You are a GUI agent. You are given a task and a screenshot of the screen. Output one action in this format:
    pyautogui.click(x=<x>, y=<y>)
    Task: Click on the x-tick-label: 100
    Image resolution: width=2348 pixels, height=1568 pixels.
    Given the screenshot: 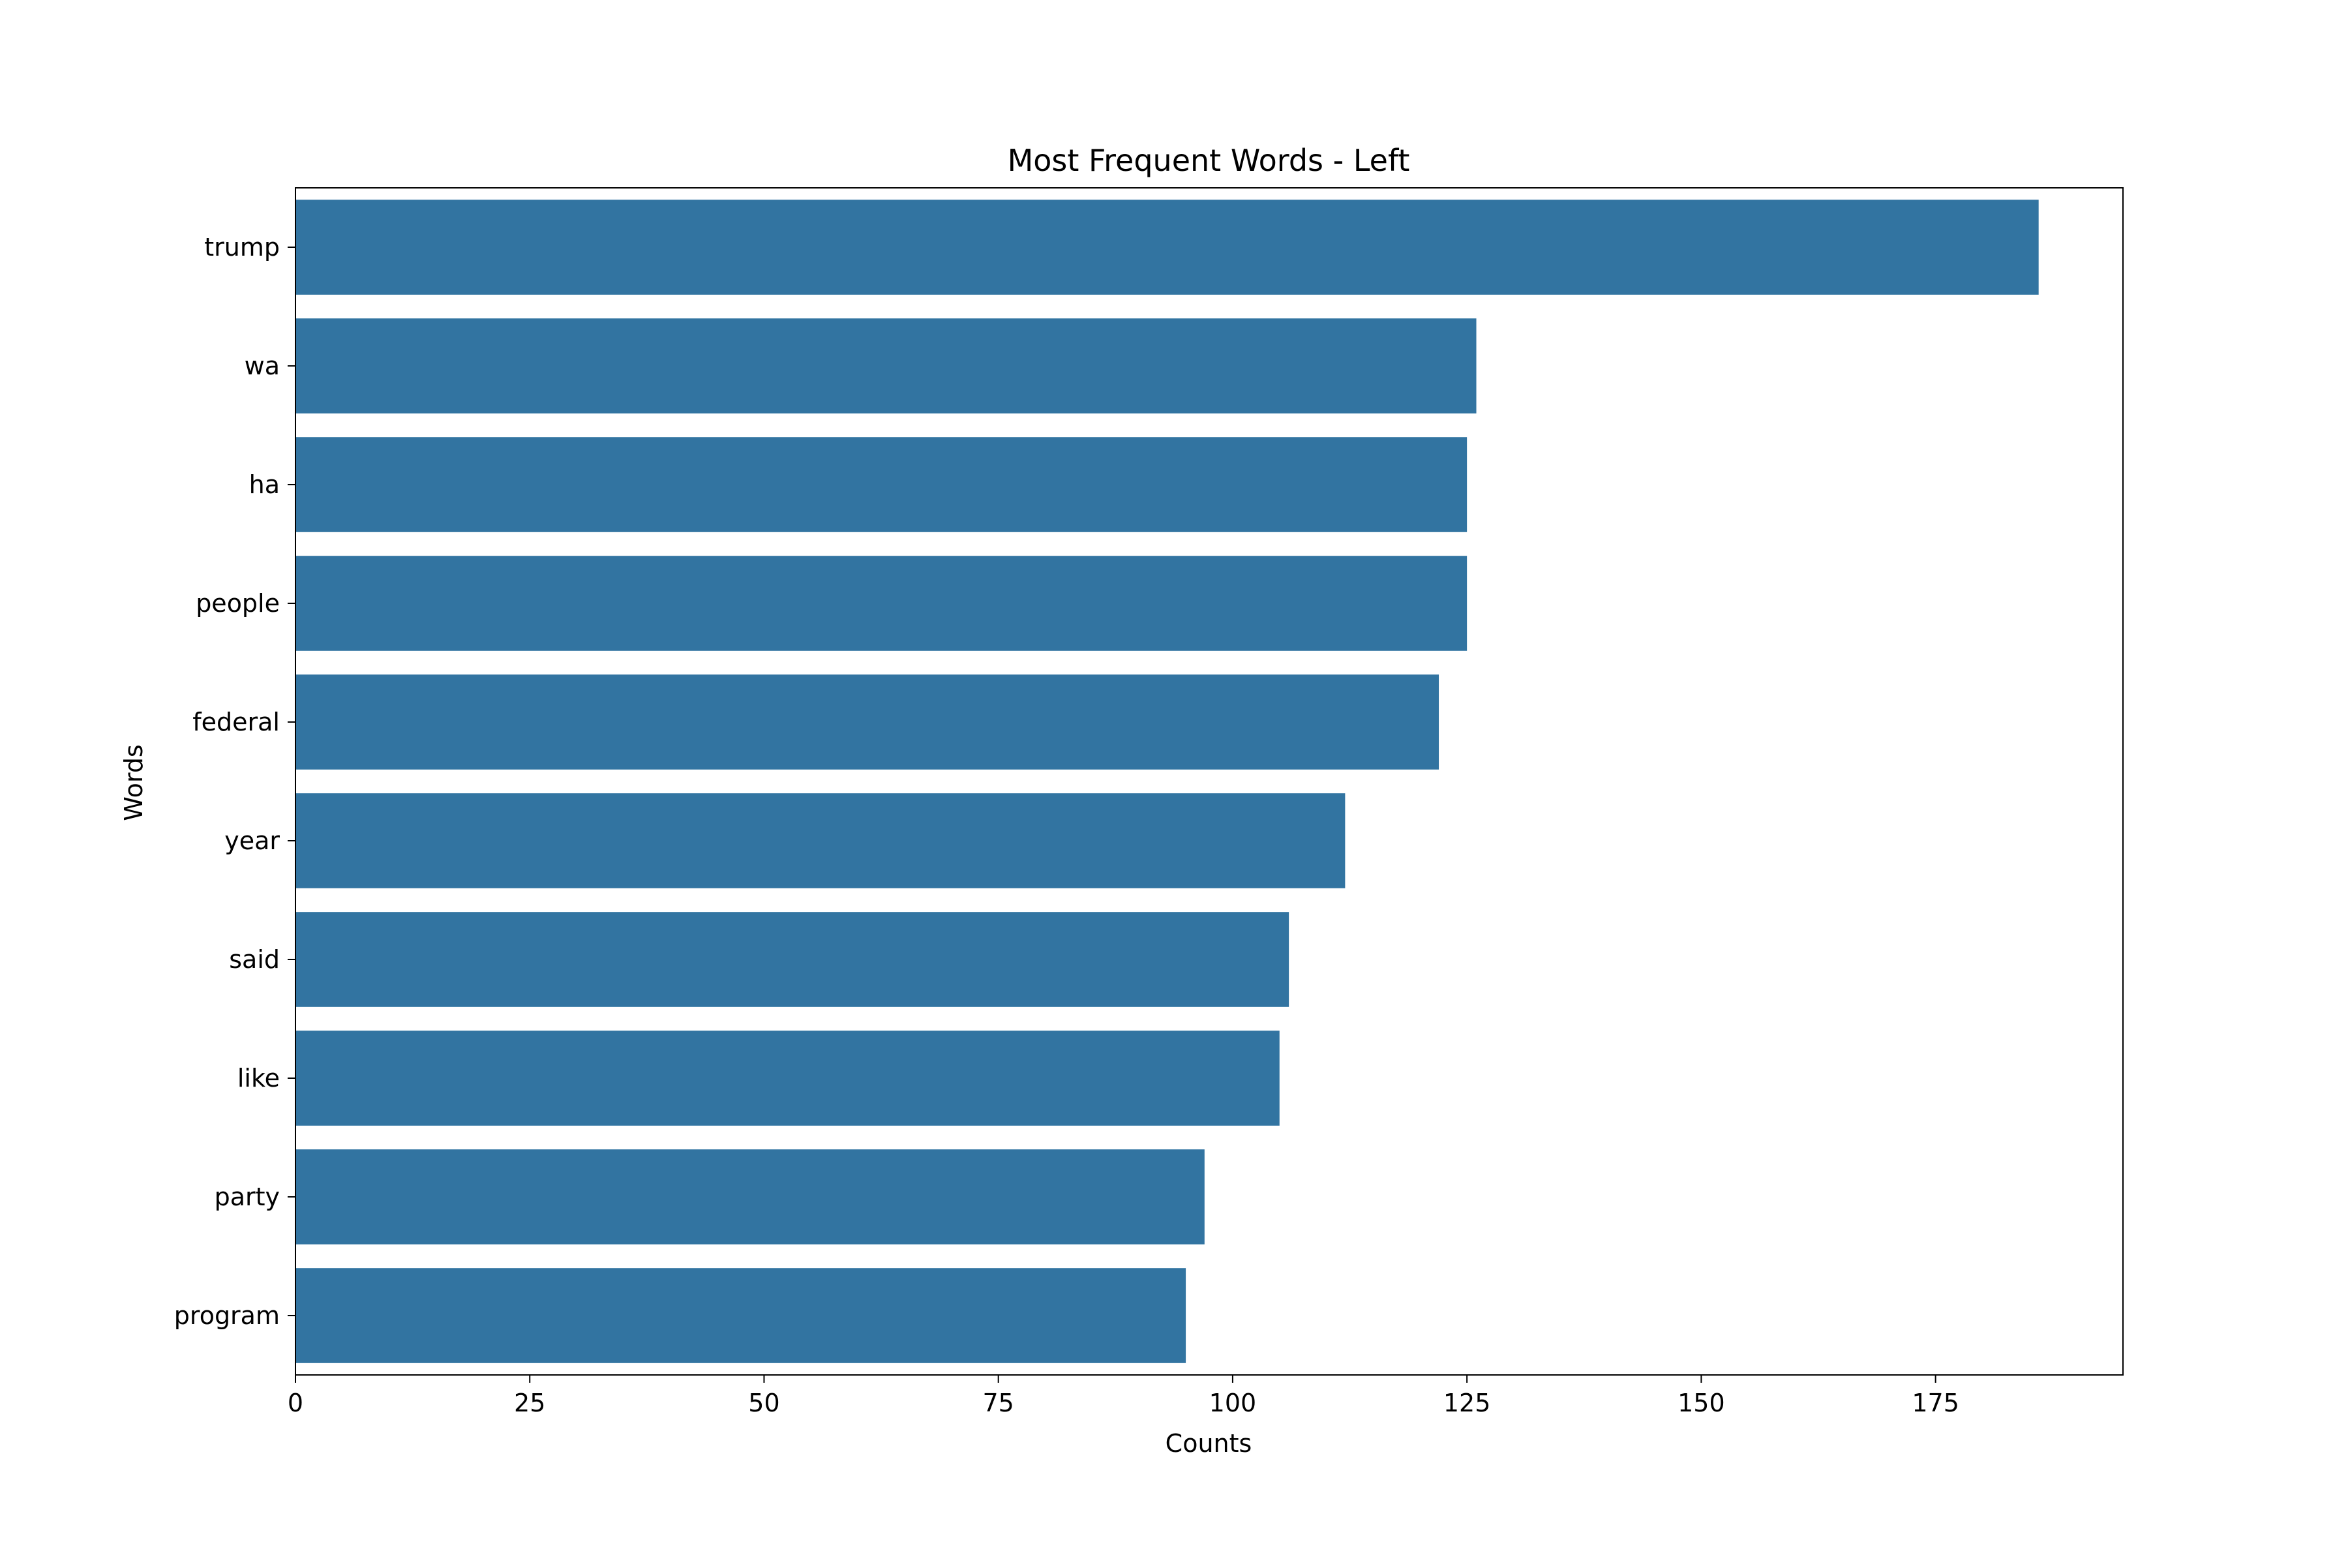 What is the action you would take?
    pyautogui.click(x=1233, y=1403)
    